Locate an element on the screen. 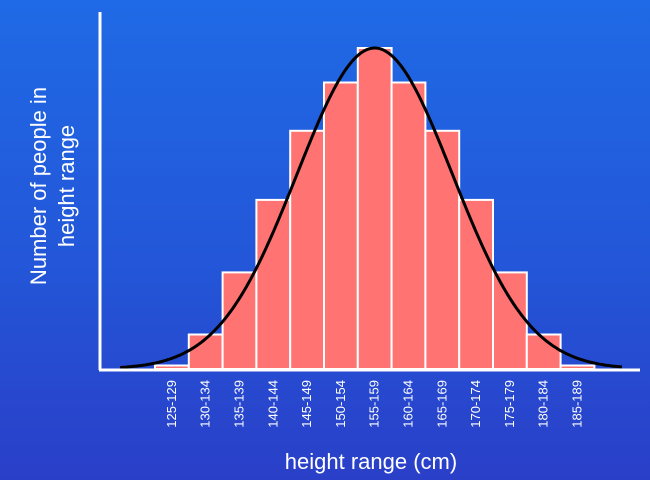  x-tick-label: 165-169 is located at coordinates (441, 404).